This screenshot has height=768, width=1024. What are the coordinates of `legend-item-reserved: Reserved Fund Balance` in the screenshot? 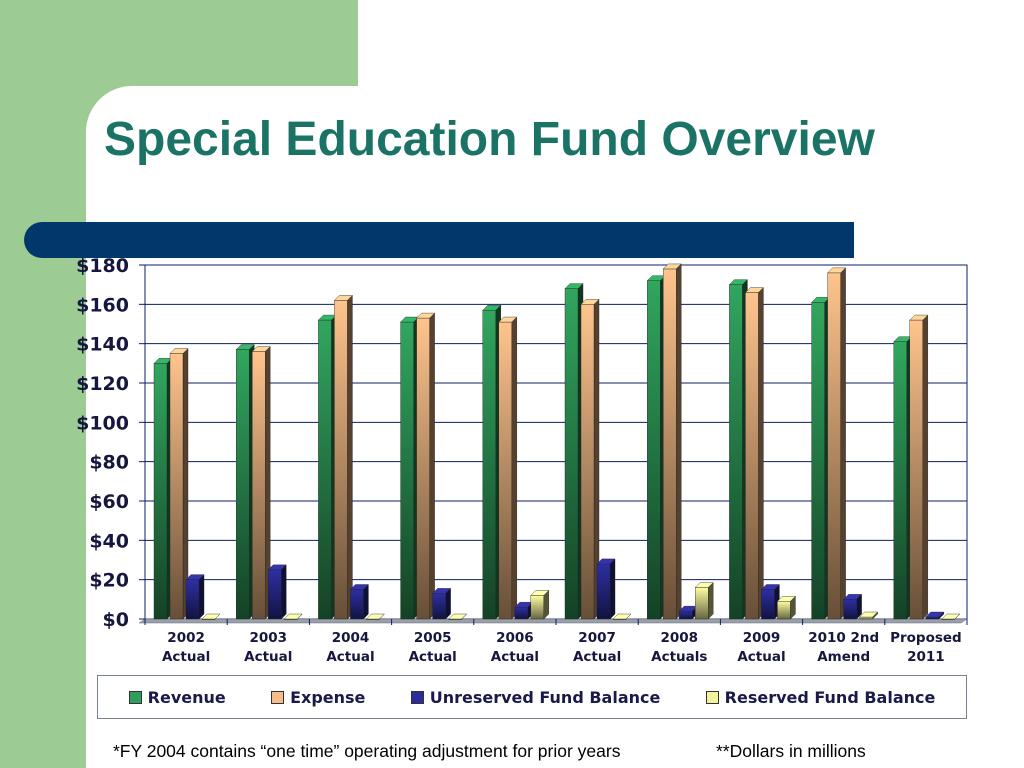 It's located at (820, 697).